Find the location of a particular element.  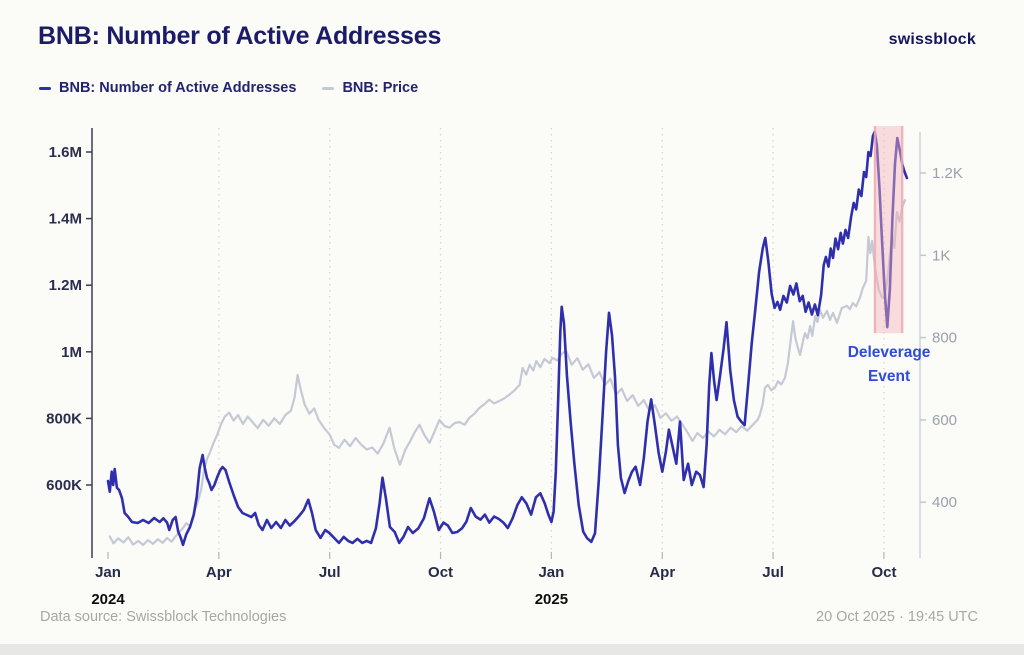

left-axis-tick-label: 1.6M is located at coordinates (65, 152).